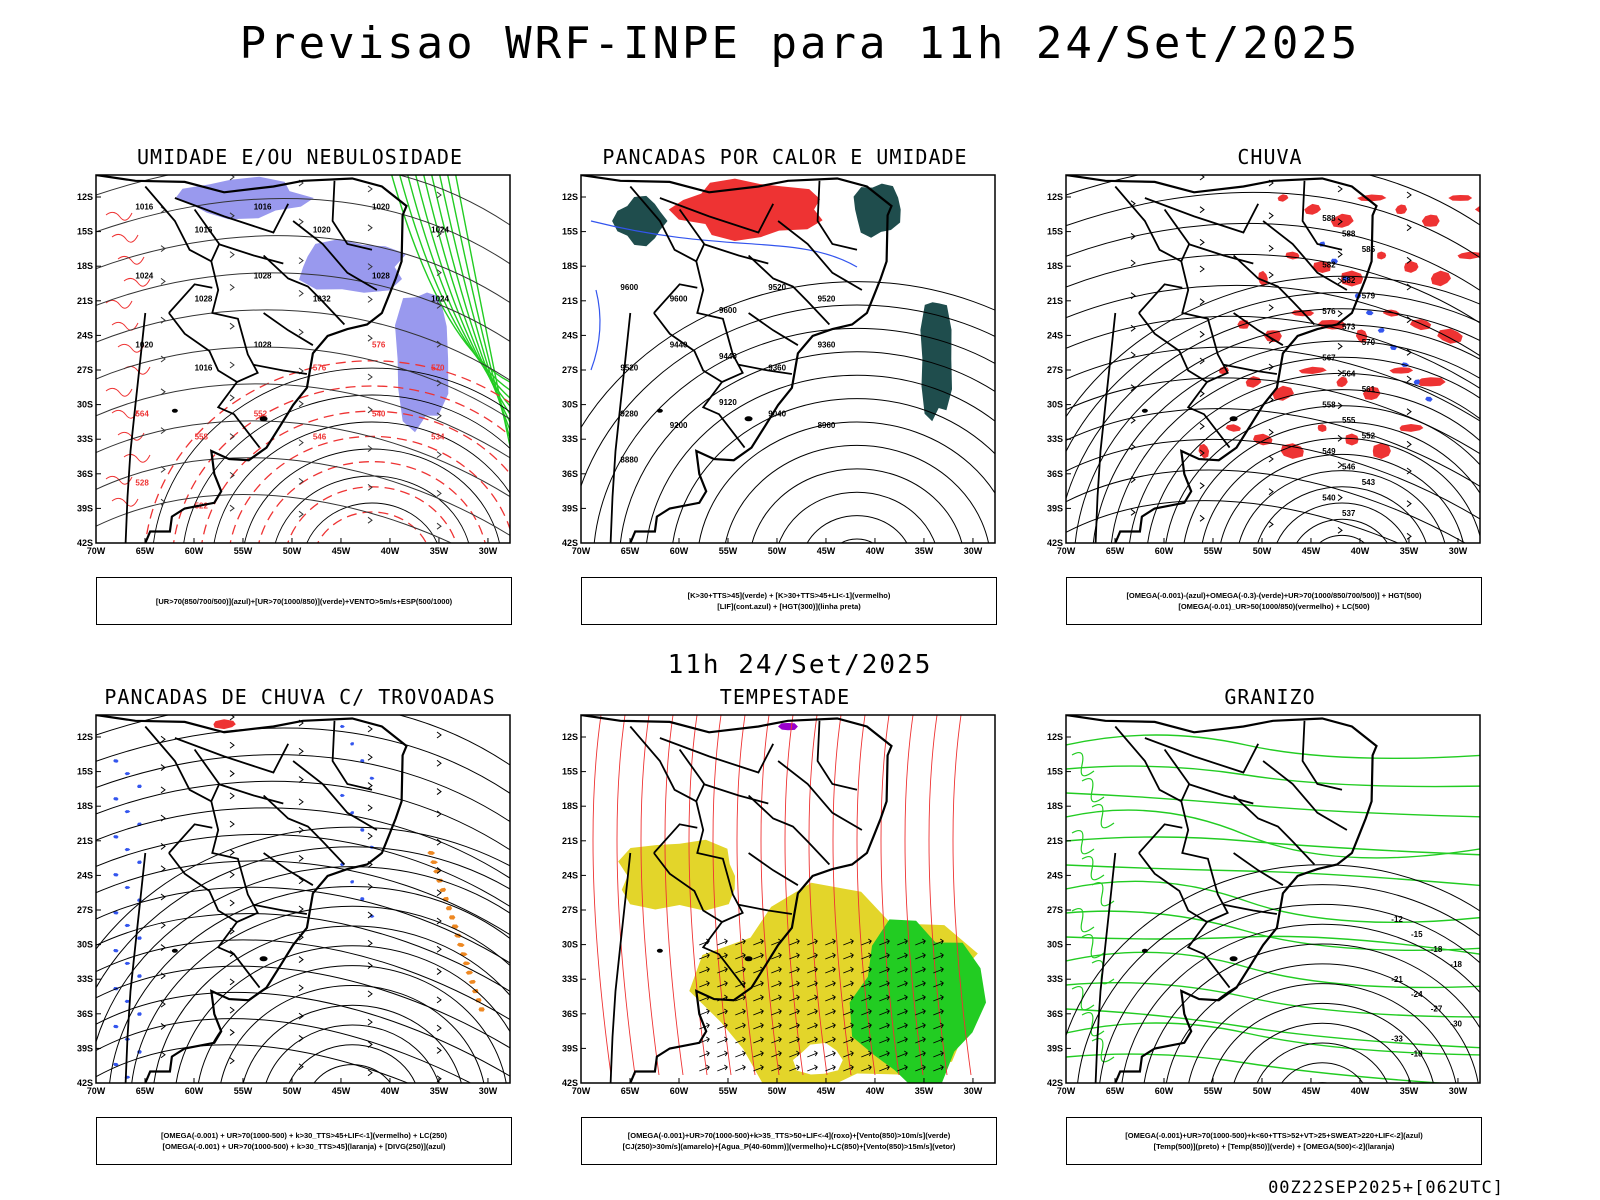 This screenshot has height=1200, width=1600. I want to click on contour-label: 582, so click(1329, 265).